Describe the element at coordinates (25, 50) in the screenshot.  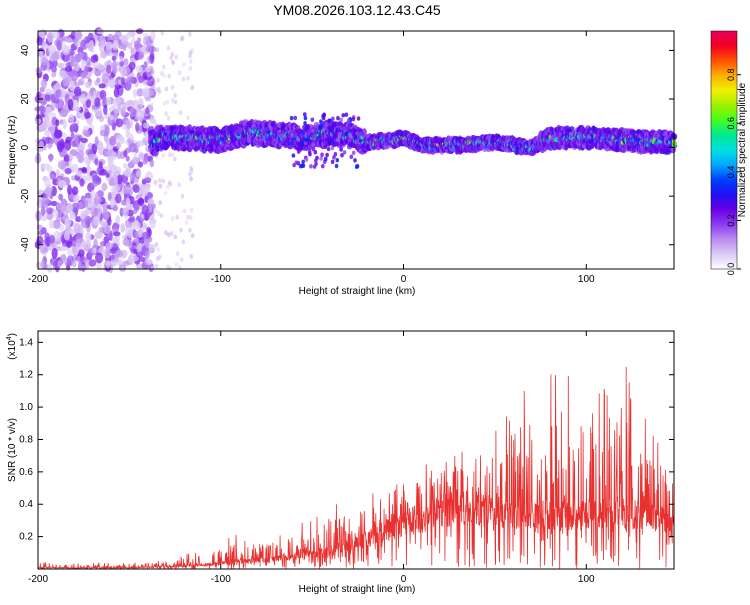
I see `spectrogram-ytick-label: 40` at that location.